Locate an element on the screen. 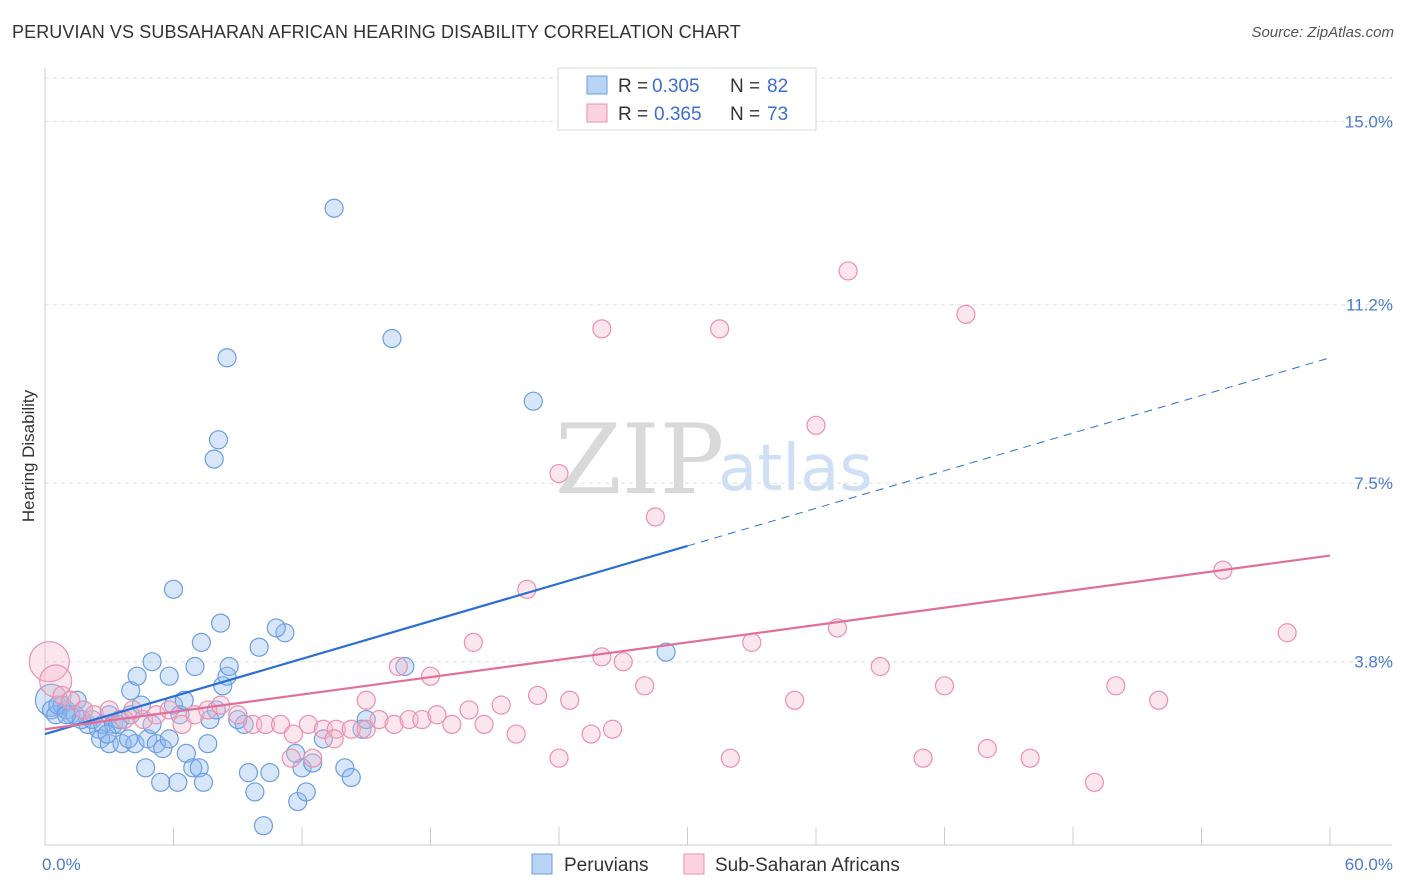 Image resolution: width=1406 pixels, height=892 pixels. y-tick-label-3: 15.0% is located at coordinates (1369, 121).